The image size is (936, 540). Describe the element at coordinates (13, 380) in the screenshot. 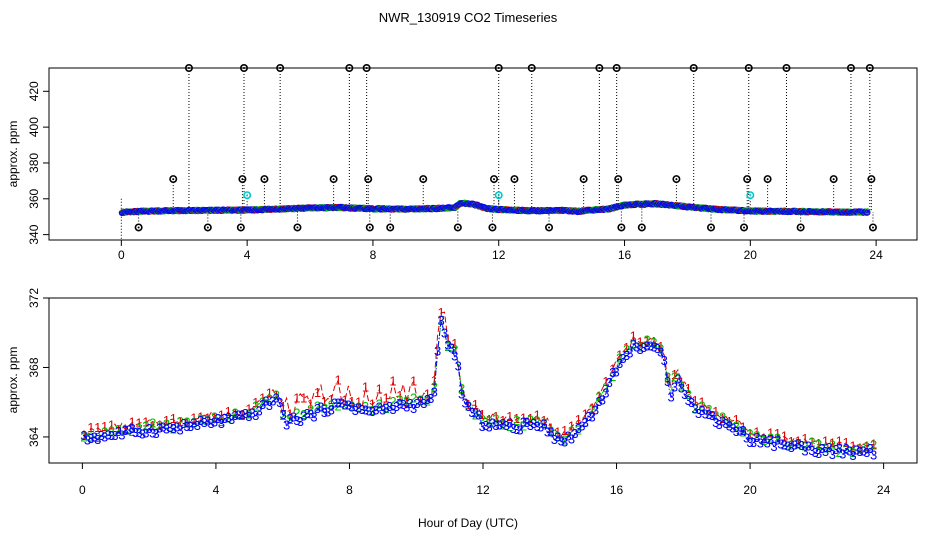

I see `bottom-y-axis-label: approx. ppm` at that location.